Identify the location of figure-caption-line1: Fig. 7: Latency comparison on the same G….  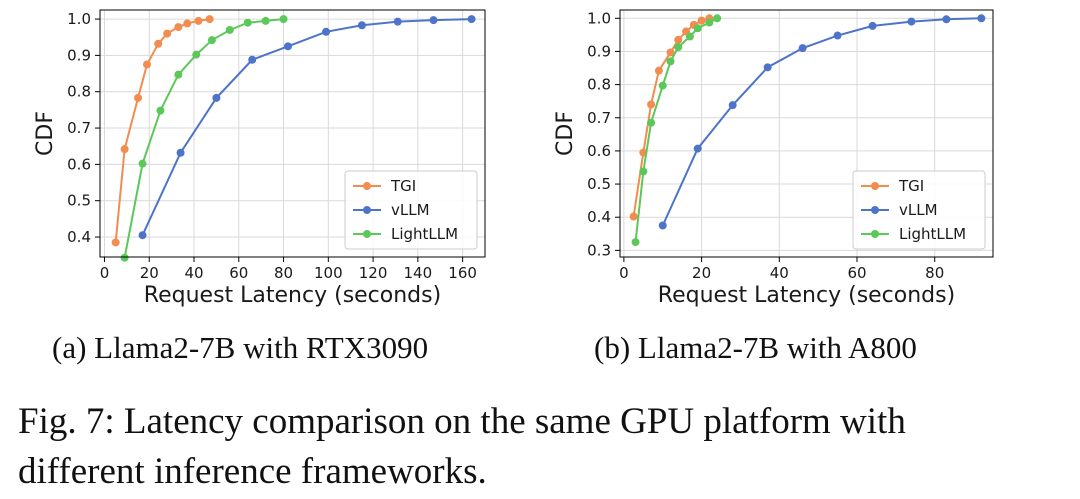
(462, 421).